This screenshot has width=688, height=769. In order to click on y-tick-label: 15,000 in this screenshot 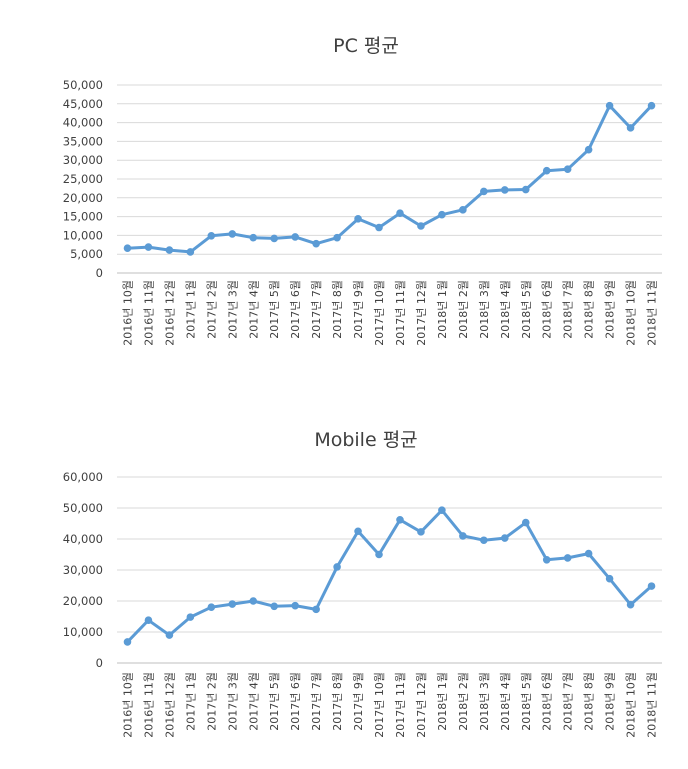, I will do `click(83, 217)`.